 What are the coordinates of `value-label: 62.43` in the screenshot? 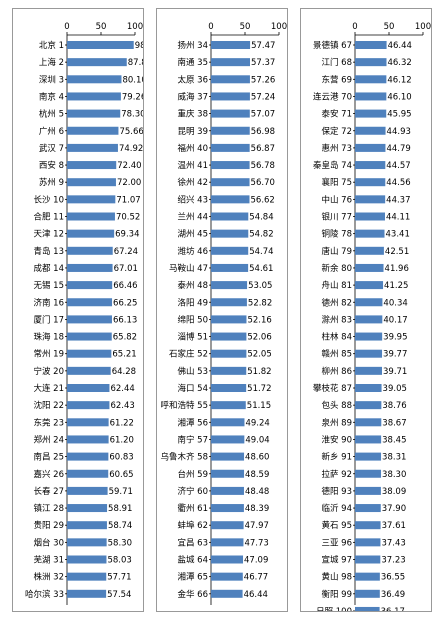 It's located at (122, 406).